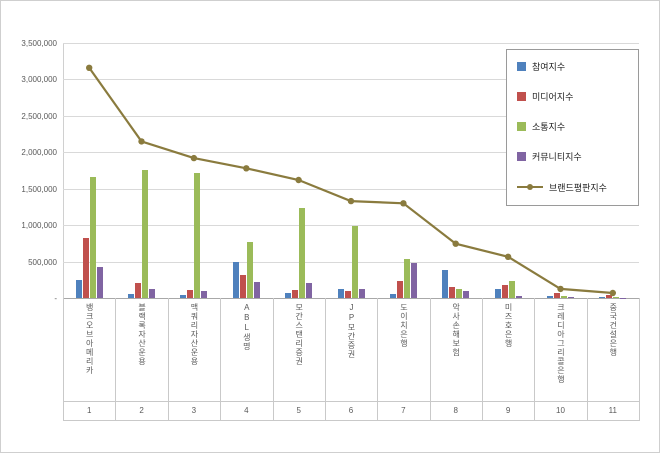 The image size is (660, 453). I want to click on y-axis-tick-label: 500,000, so click(42, 262).